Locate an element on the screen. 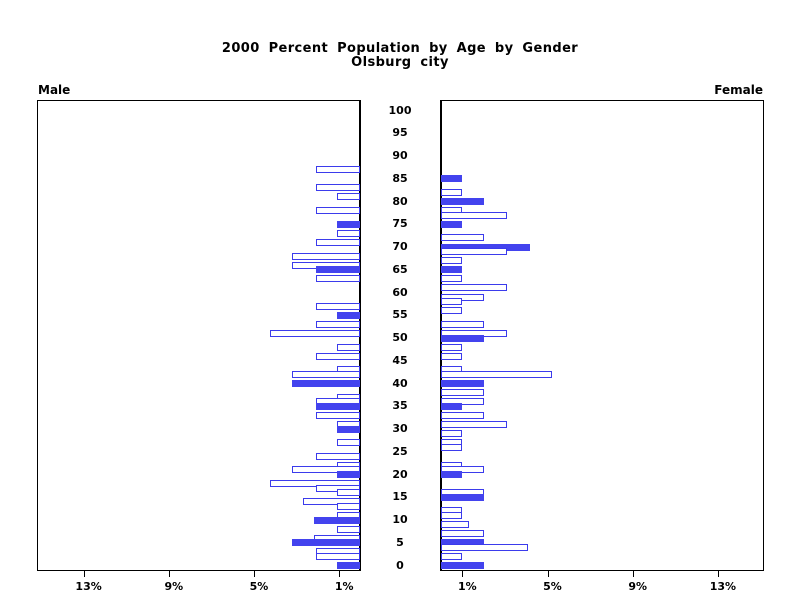 This screenshot has width=800, height=600. age-tick-label-5: 5 is located at coordinates (400, 542).